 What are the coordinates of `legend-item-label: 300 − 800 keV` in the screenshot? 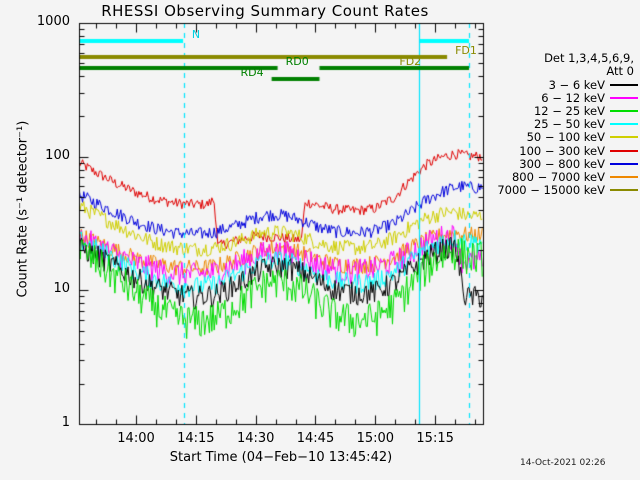 It's located at (562, 163).